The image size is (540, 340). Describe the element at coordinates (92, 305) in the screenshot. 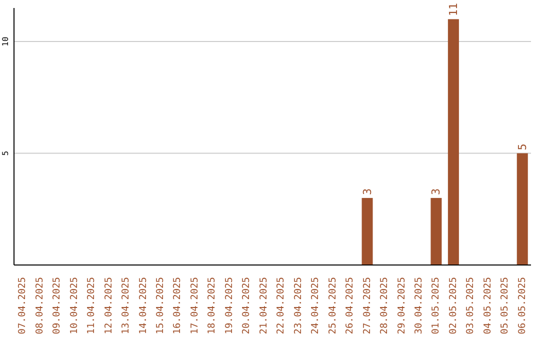

I see `x-tick-label: 11.04.2025` at that location.